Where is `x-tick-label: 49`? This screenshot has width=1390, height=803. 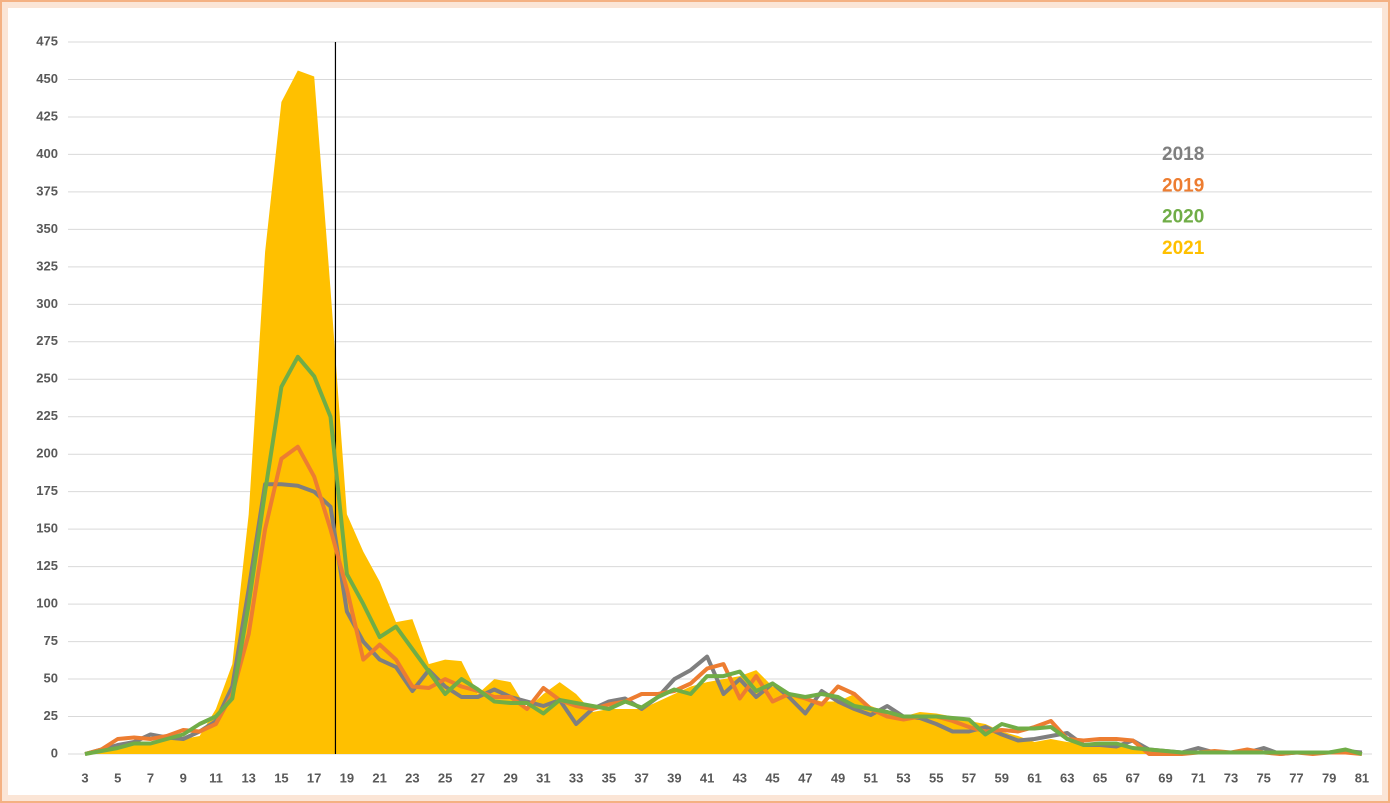 x-tick-label: 49 is located at coordinates (838, 777).